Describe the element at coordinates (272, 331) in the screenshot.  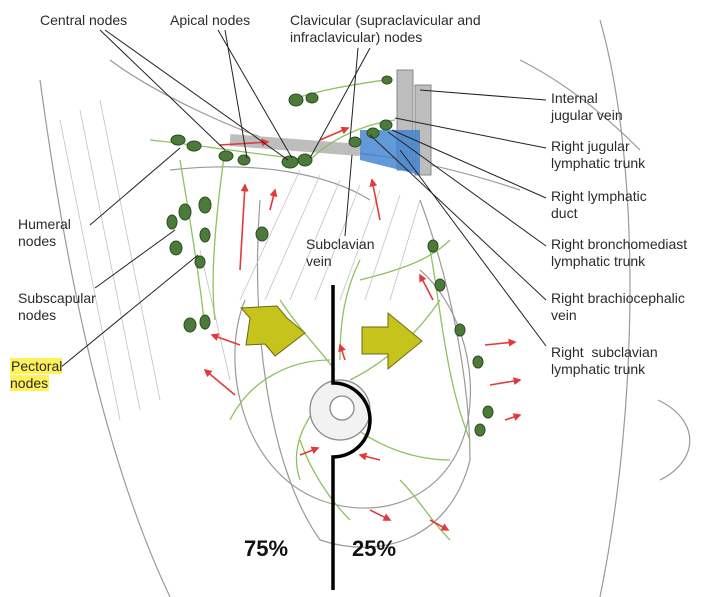
I see `lateral-drainage-arrow` at that location.